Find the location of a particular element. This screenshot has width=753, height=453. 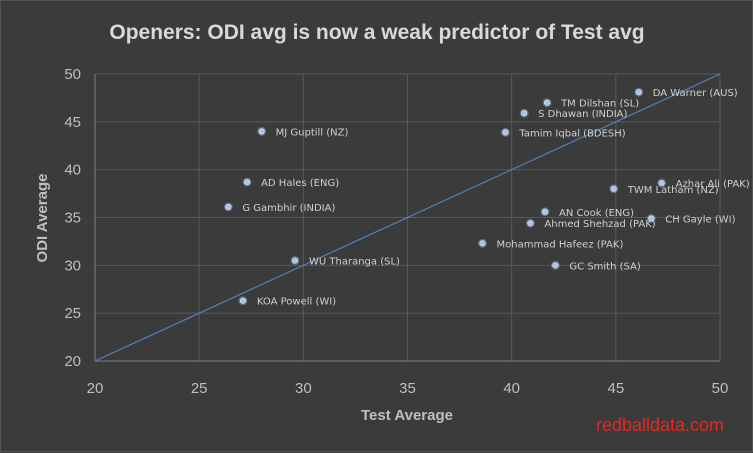

point-label: AD Hales (ENG) is located at coordinates (300, 183).